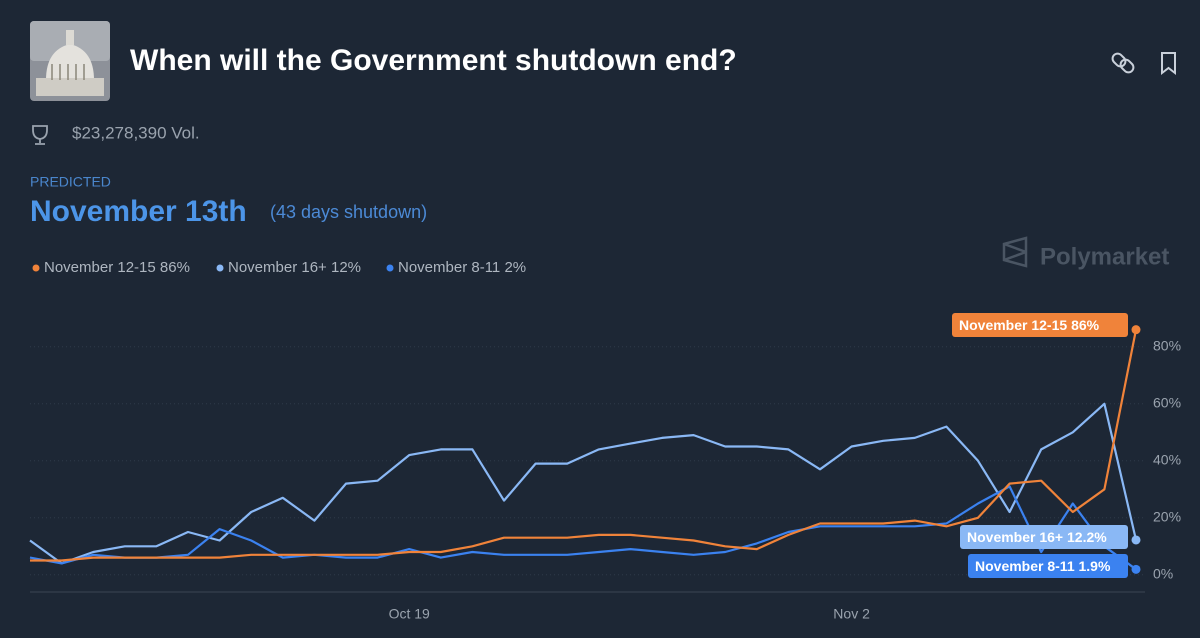  What do you see at coordinates (1163, 573) in the screenshot?
I see `y-tick-label: 0%` at bounding box center [1163, 573].